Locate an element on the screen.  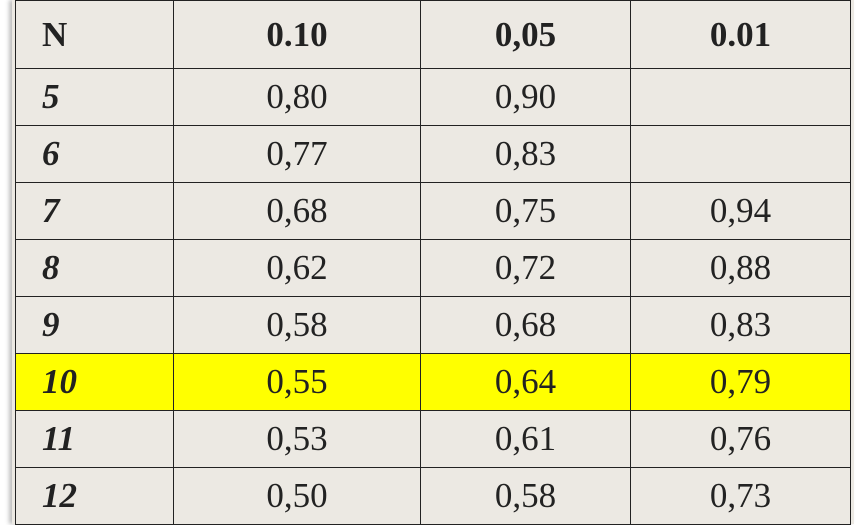
row-label: 12 is located at coordinates (94, 496).